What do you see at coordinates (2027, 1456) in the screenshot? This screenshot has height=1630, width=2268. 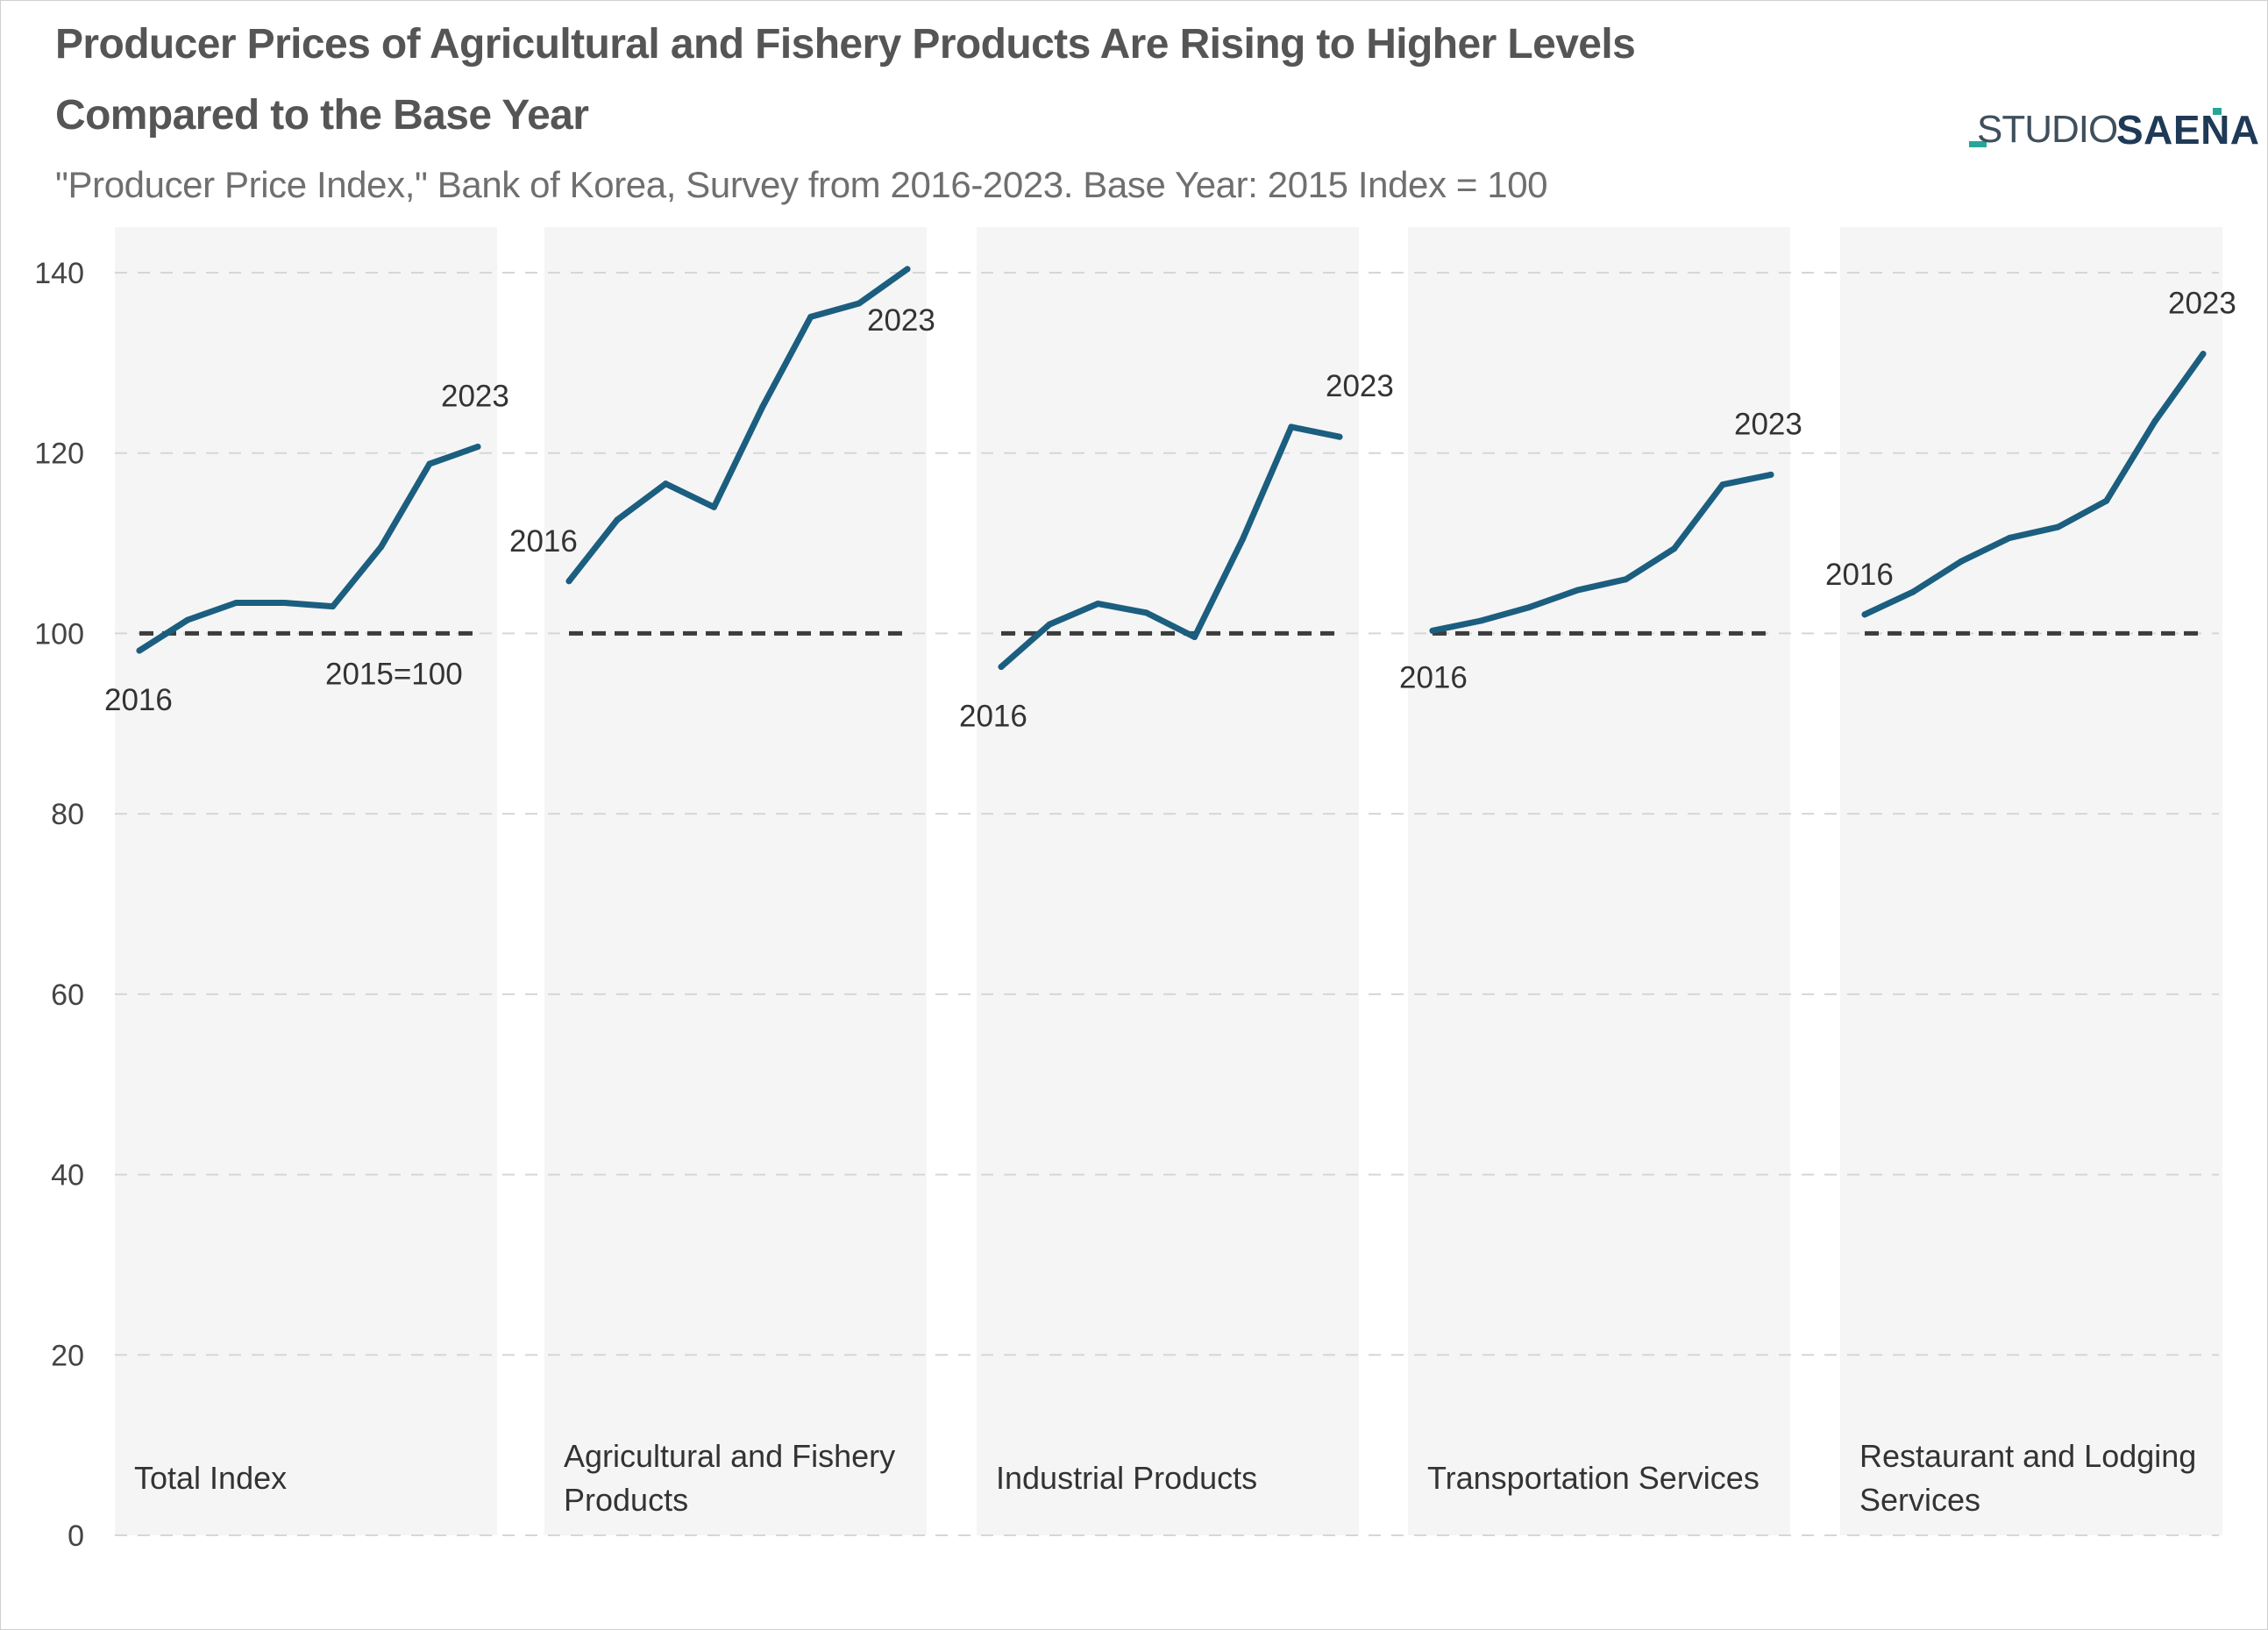 I see `panel-label: Restaurant and Lodging` at bounding box center [2027, 1456].